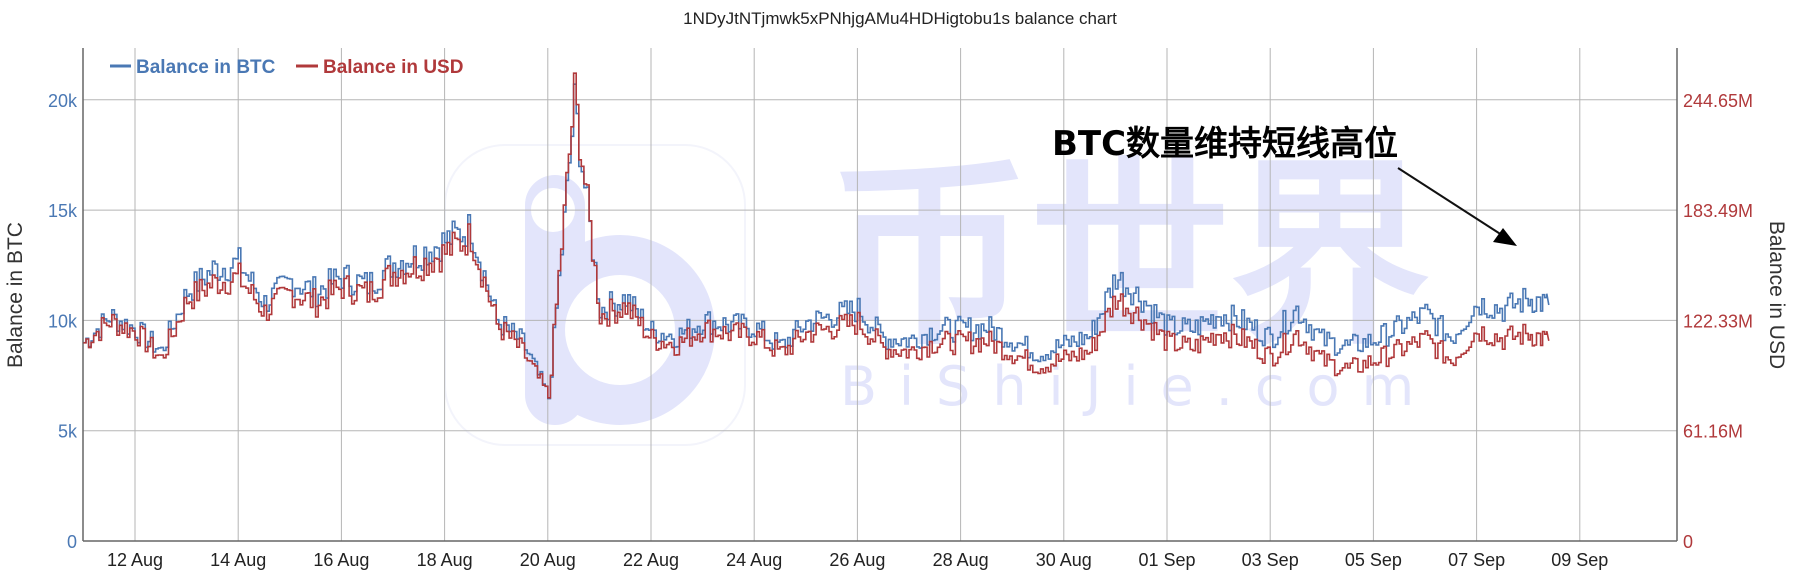  I want to click on annotation: BTC数量维持短线高位, so click(1284, 185).